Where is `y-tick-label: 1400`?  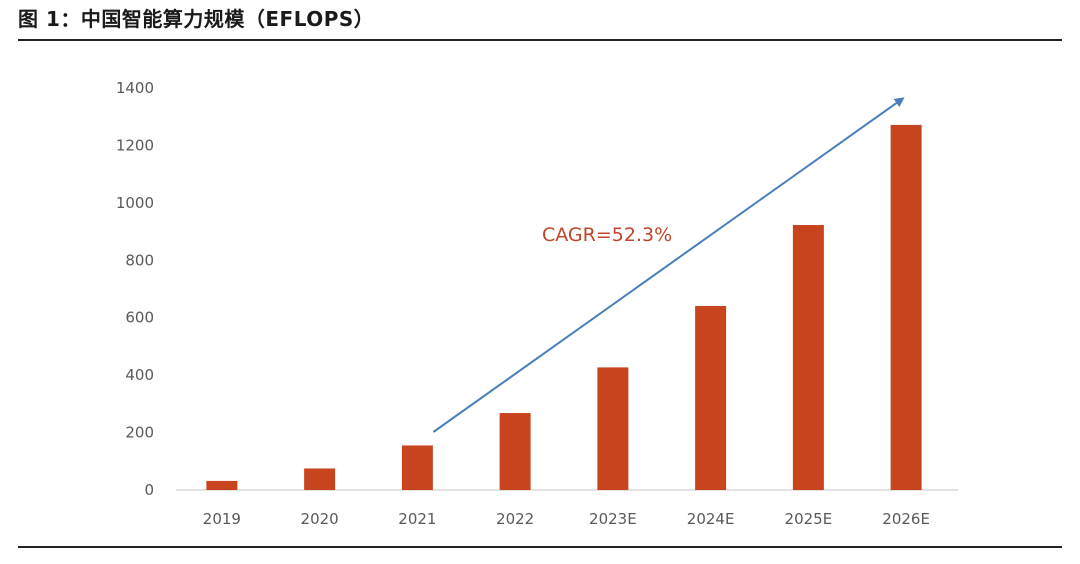
y-tick-label: 1400 is located at coordinates (135, 88).